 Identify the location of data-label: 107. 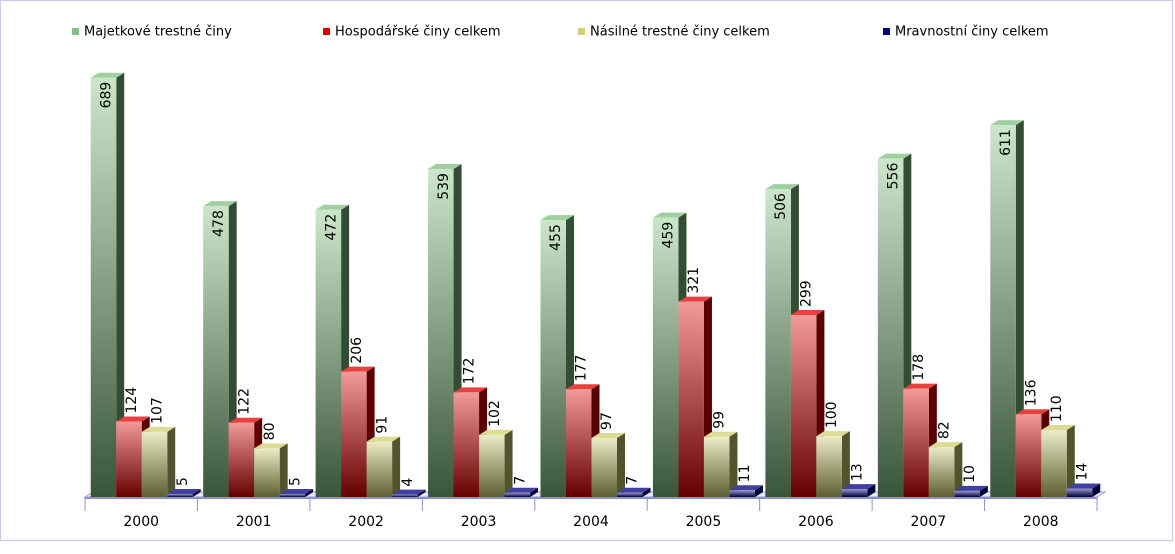
(157, 410).